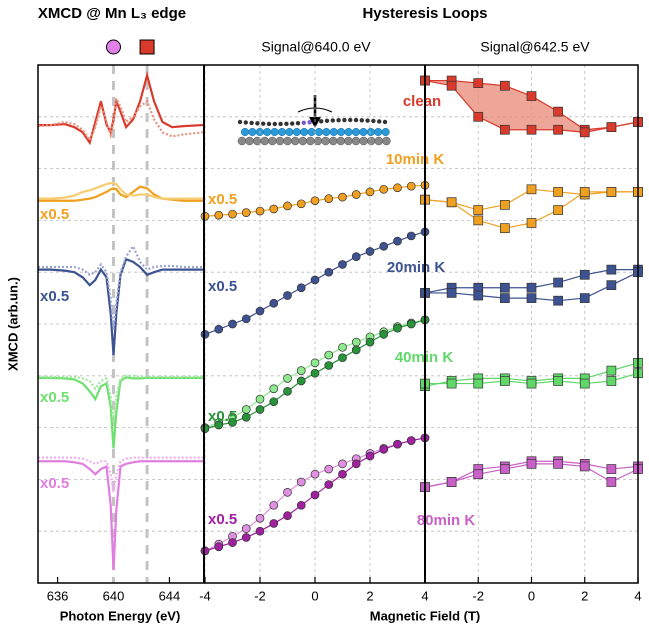 The height and width of the screenshot is (633, 649). What do you see at coordinates (260, 595) in the screenshot?
I see `x-tick-label: -2` at bounding box center [260, 595].